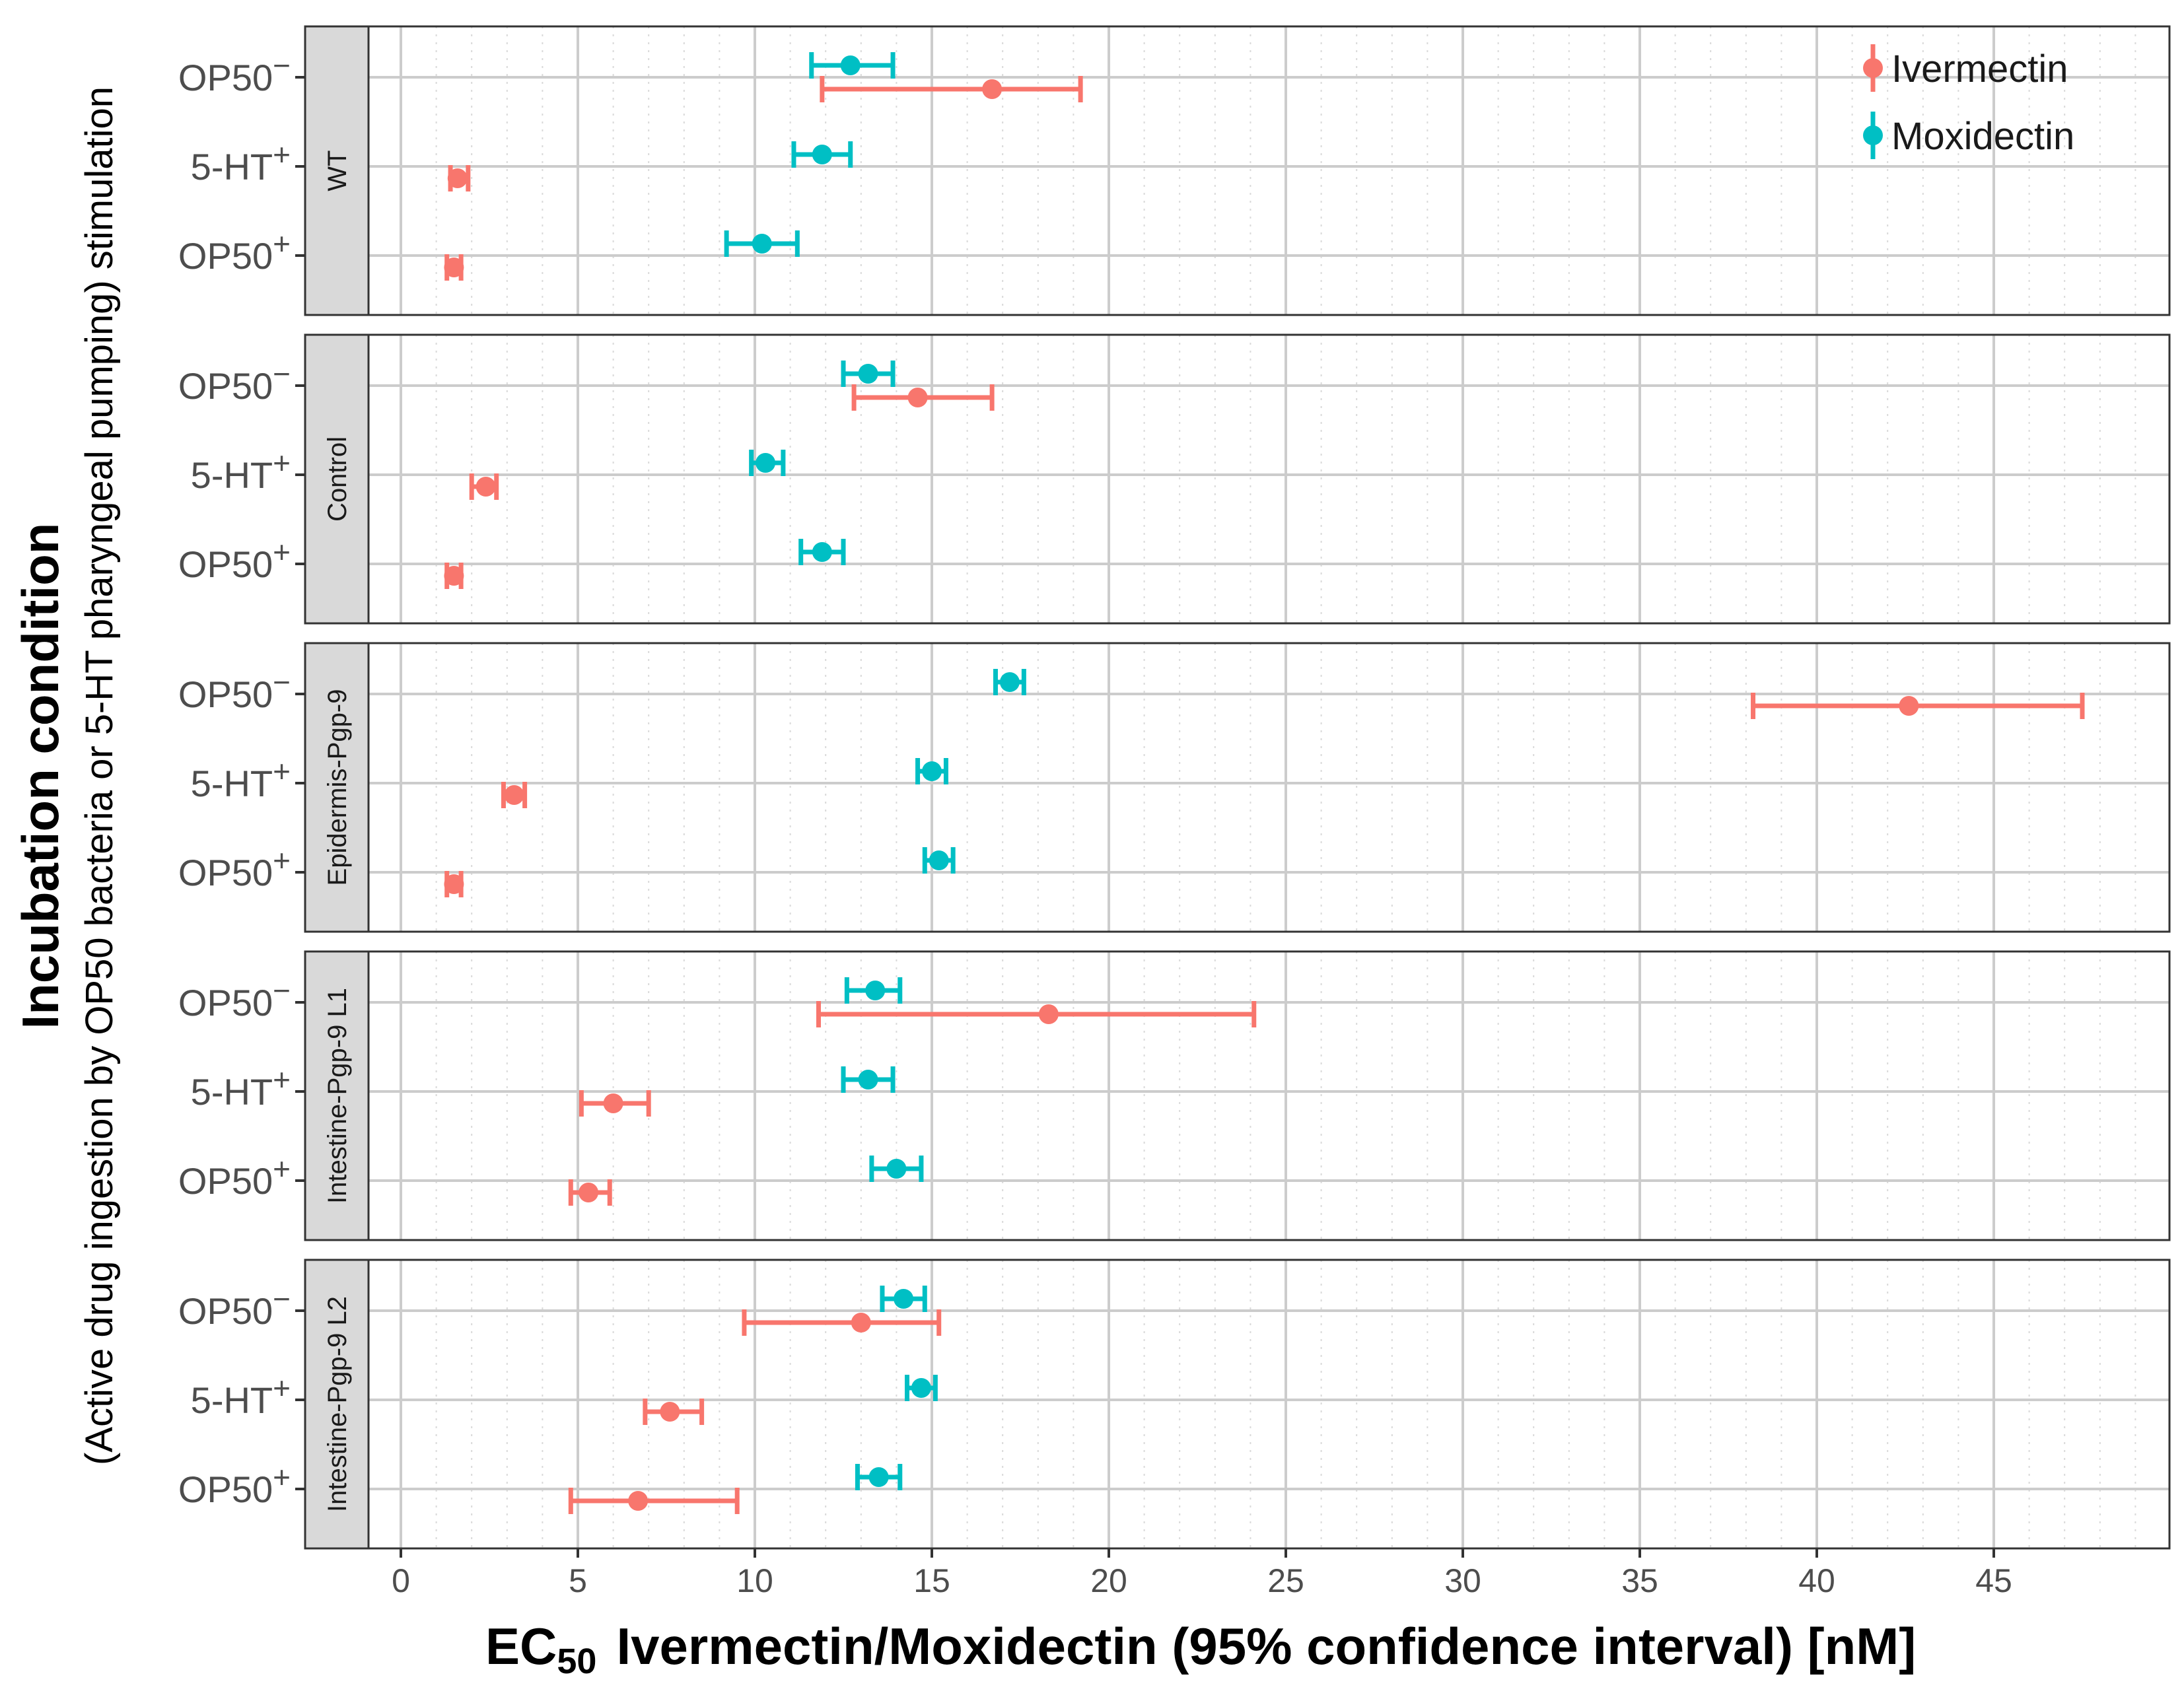 The width and height of the screenshot is (2184, 1695). What do you see at coordinates (1816, 1580) in the screenshot?
I see `x-tick-label: 40` at bounding box center [1816, 1580].